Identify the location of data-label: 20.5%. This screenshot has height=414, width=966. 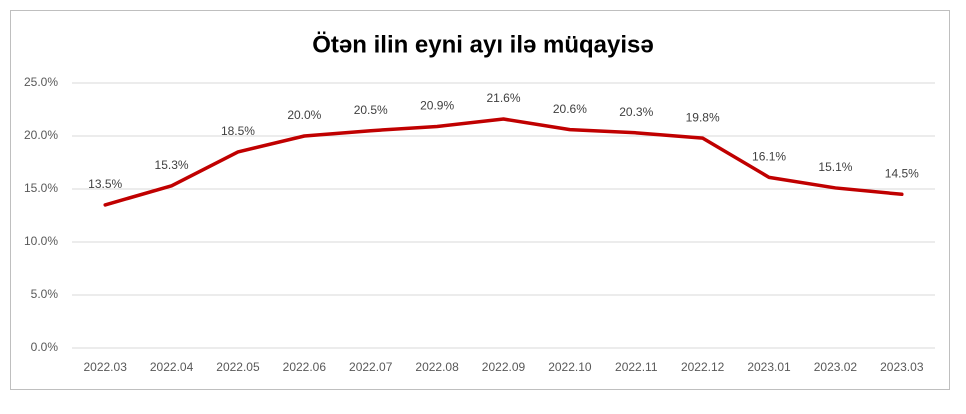
(371, 110).